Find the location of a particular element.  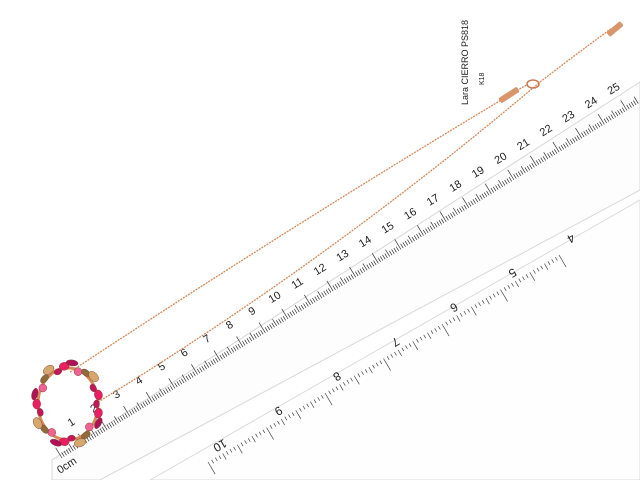

cm-number: 12 is located at coordinates (320, 270).